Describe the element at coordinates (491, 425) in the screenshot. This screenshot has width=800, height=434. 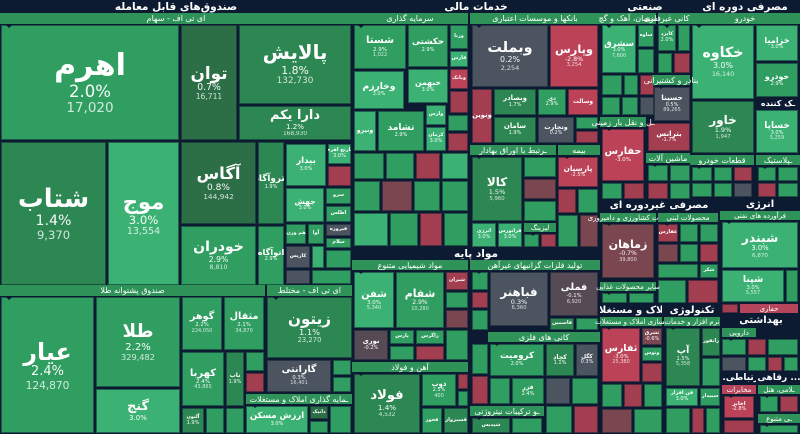
I see `treemap-cell: شپدیس` at that location.